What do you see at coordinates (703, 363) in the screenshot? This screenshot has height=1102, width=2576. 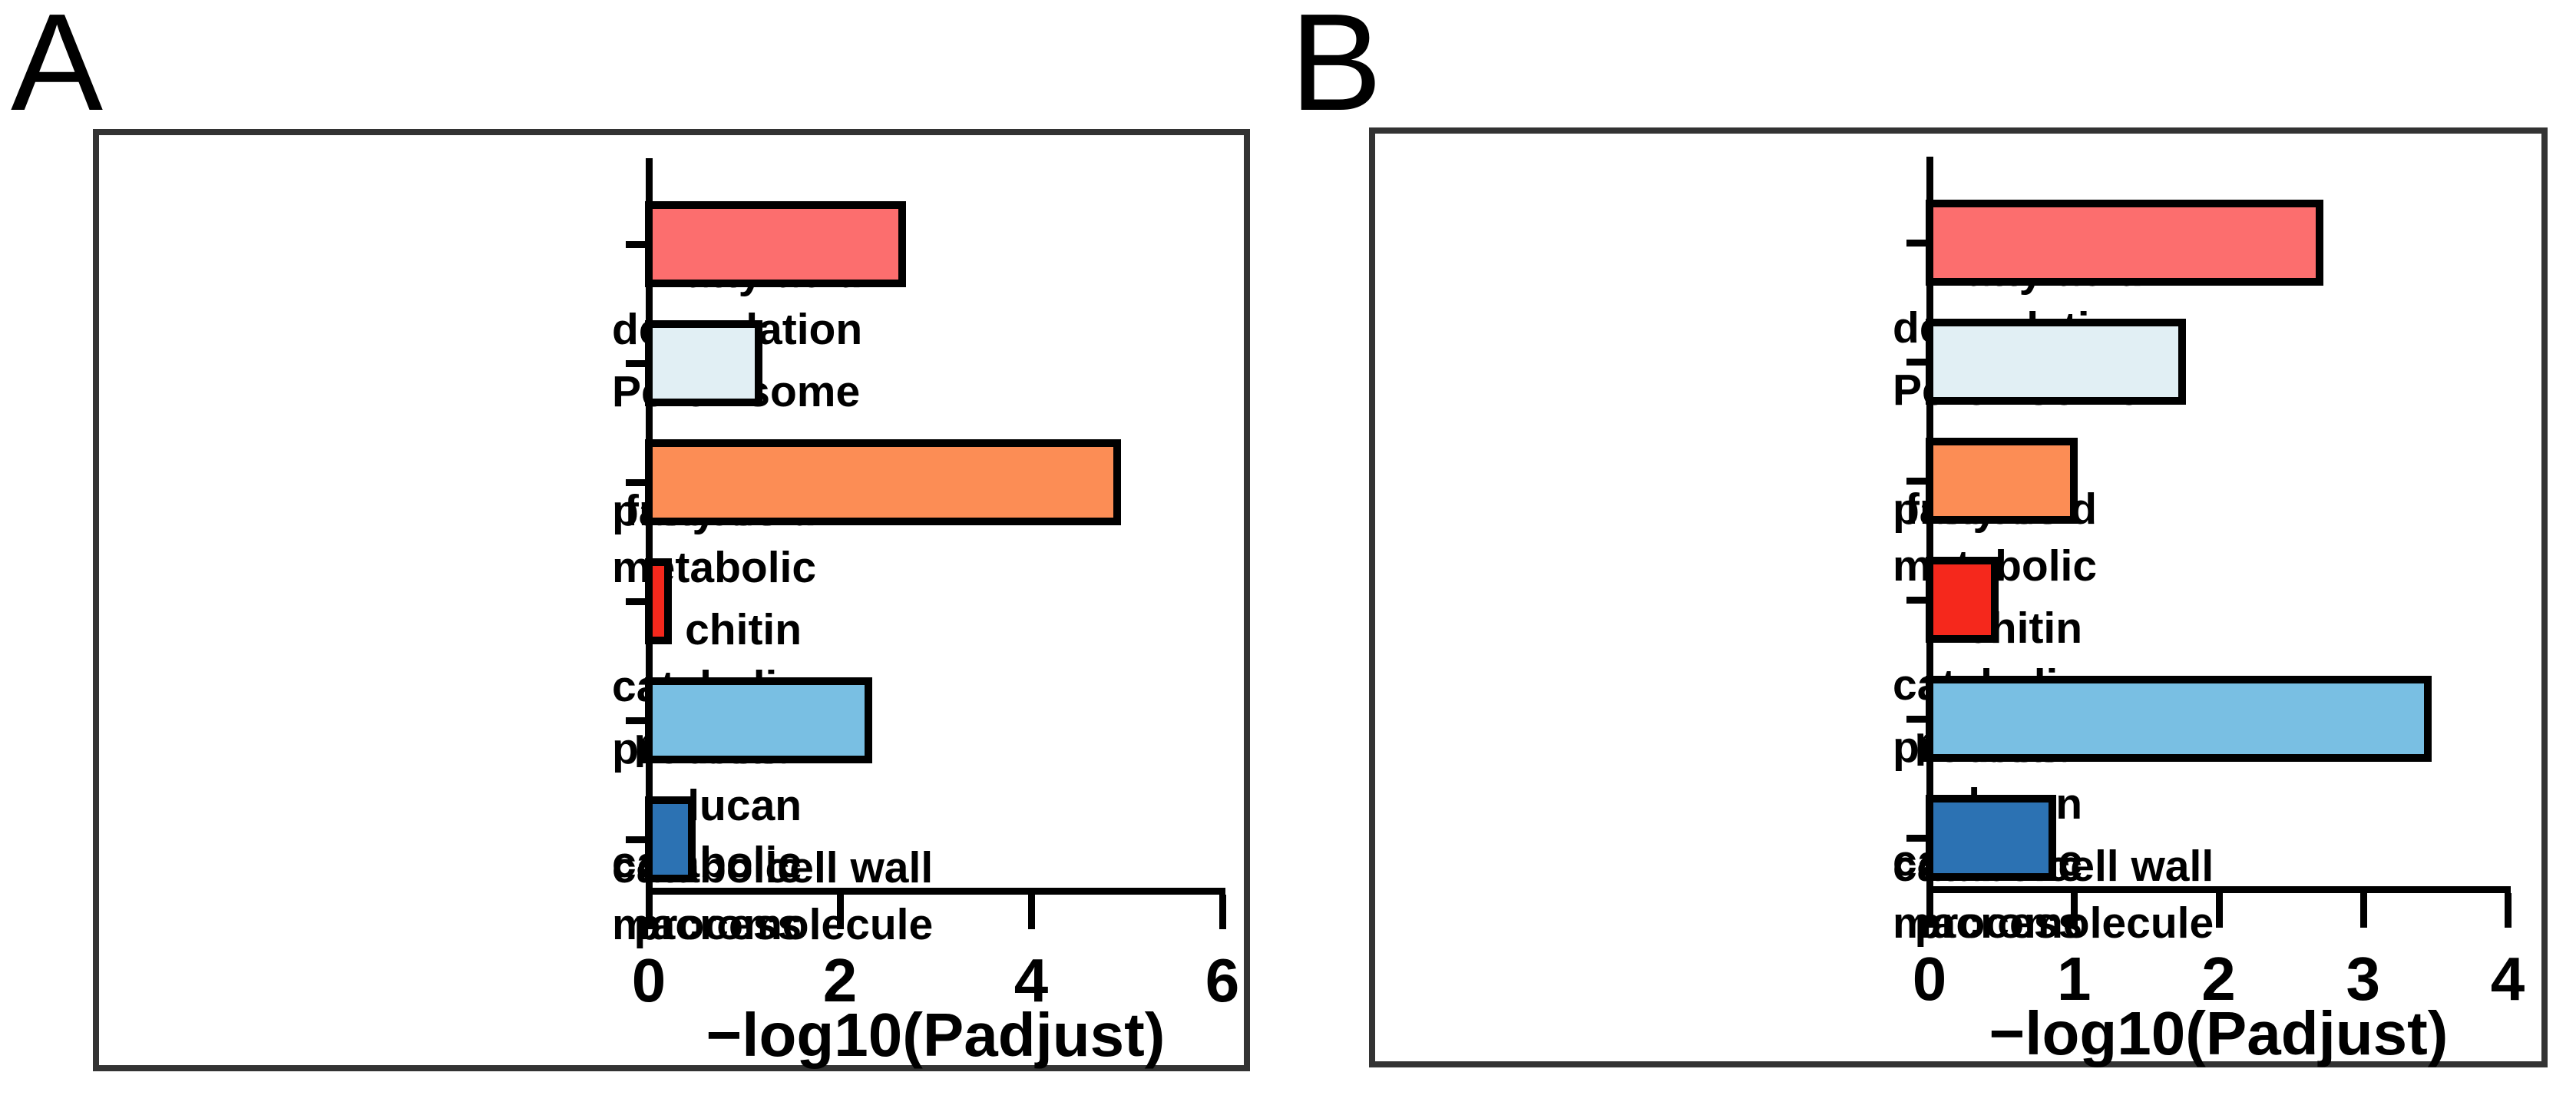 I see `bar-a-peroxisome` at bounding box center [703, 363].